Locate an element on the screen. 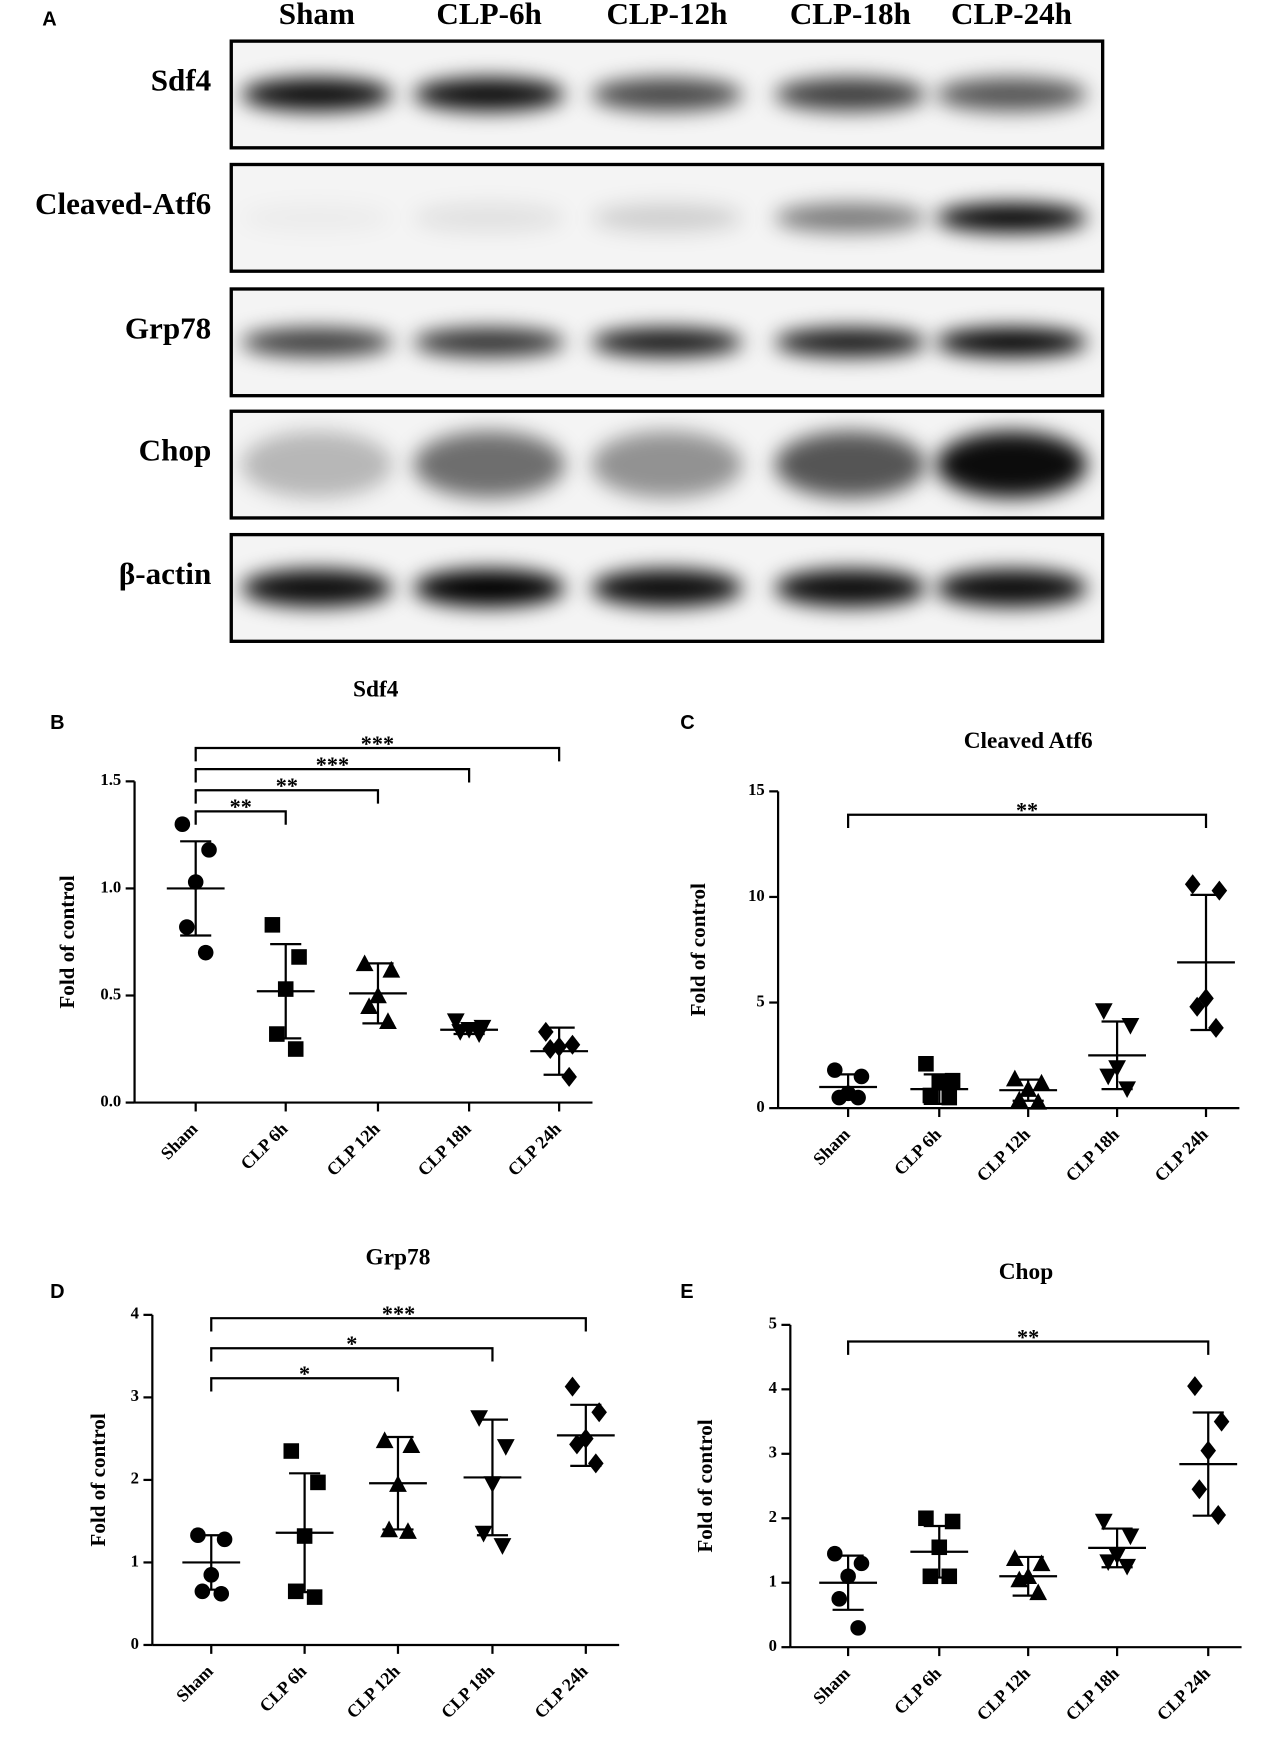 This screenshot has height=1745, width=1275. panel-label: B is located at coordinates (57, 723).